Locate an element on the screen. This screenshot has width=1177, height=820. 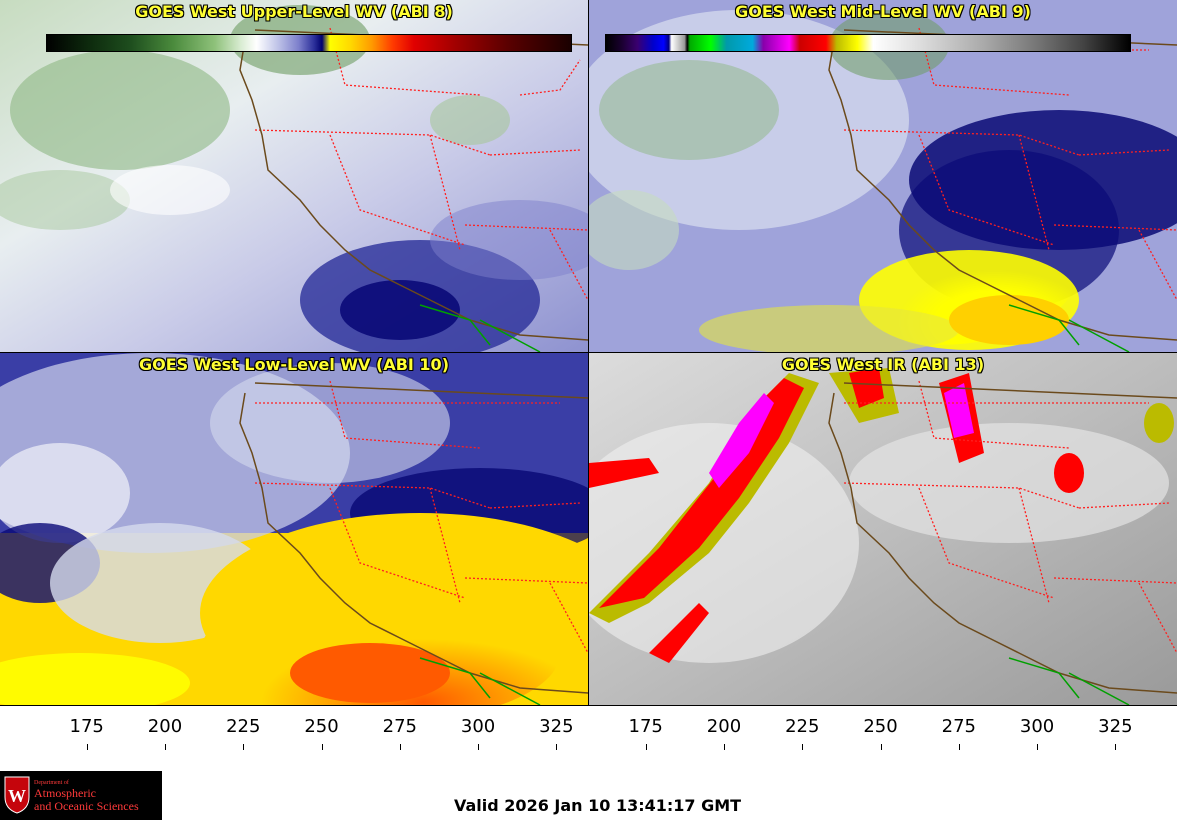
panel-title: GOES West IR (ABI 13) is located at coordinates (883, 364).